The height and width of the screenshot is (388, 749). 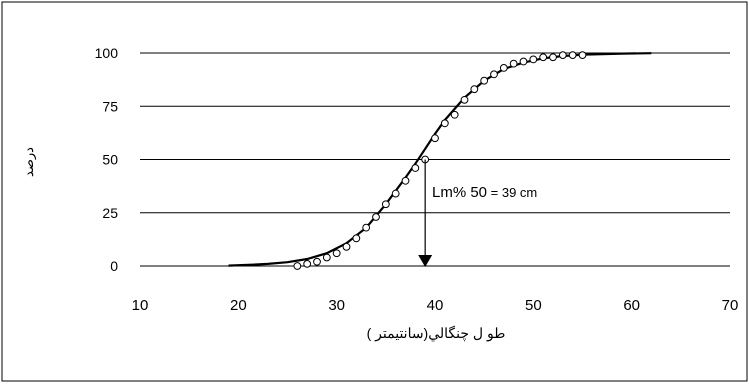 What do you see at coordinates (110, 106) in the screenshot?
I see `y-tick-label: 75` at bounding box center [110, 106].